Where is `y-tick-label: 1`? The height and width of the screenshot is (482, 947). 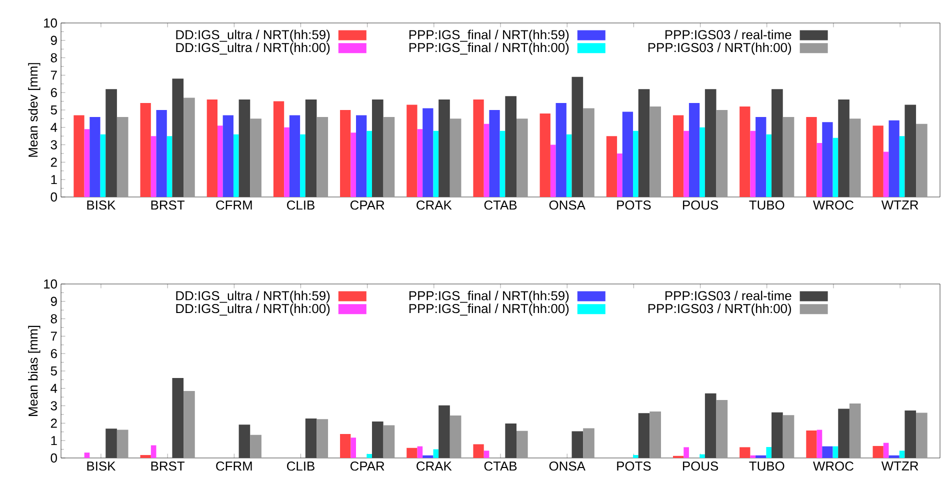
y-tick-label: 1 is located at coordinates (54, 179).